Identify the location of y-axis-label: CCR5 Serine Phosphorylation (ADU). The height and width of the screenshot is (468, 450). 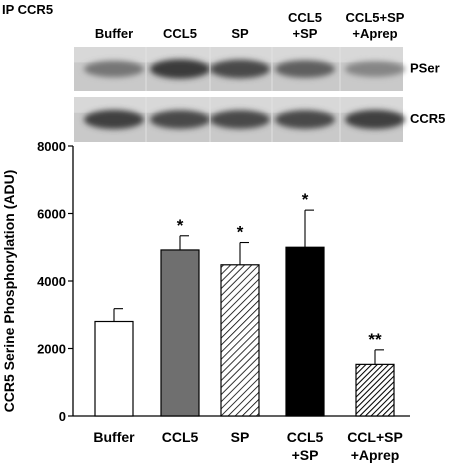
(9, 291).